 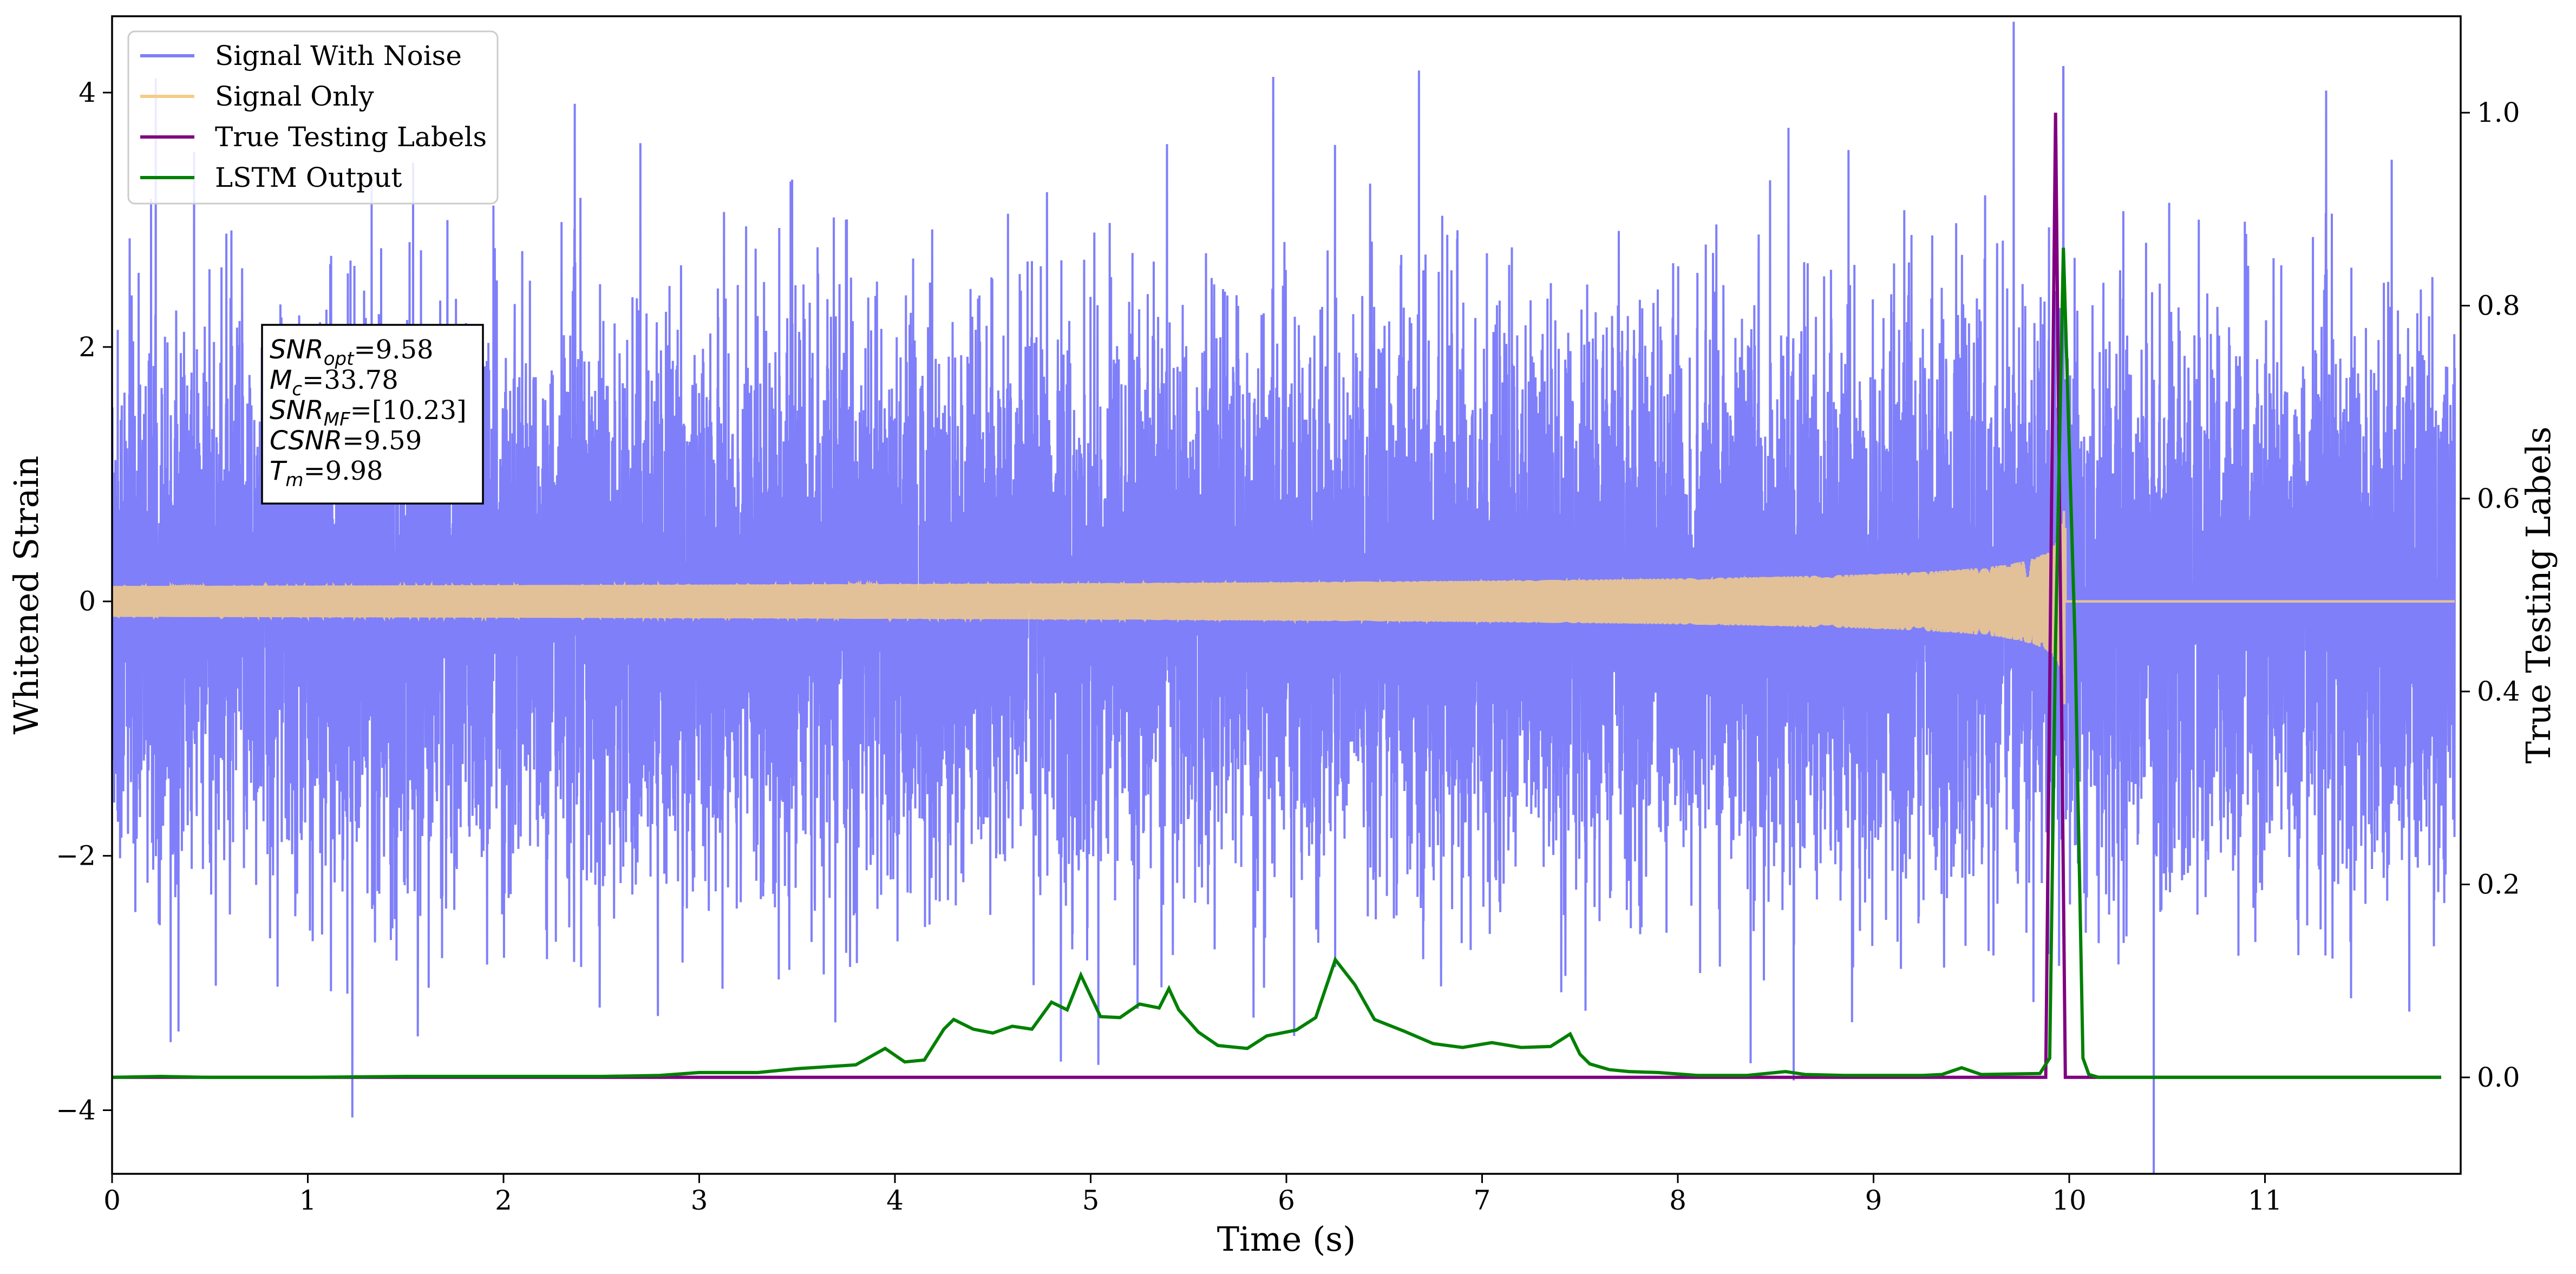 I want to click on y-left-tick-label: 2, so click(x=88, y=347).